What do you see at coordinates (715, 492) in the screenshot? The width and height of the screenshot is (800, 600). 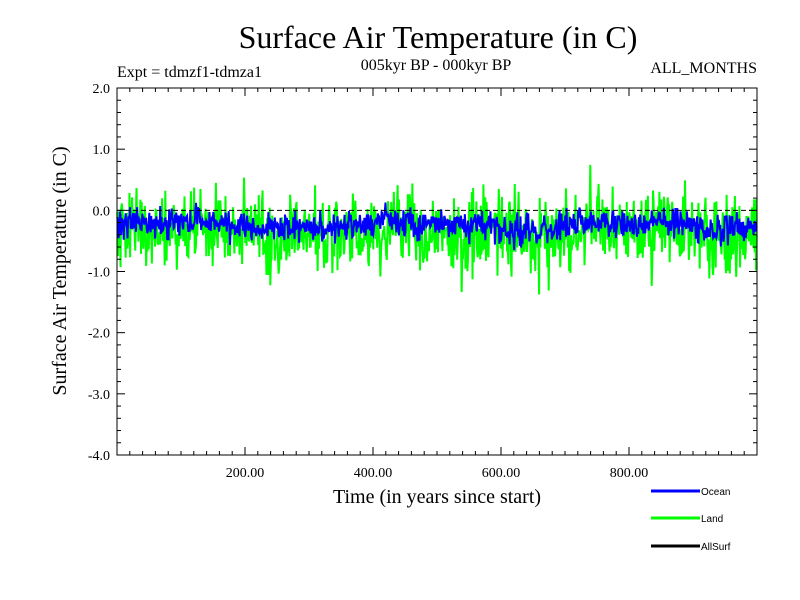 I see `legend-label-ocean: Ocean` at bounding box center [715, 492].